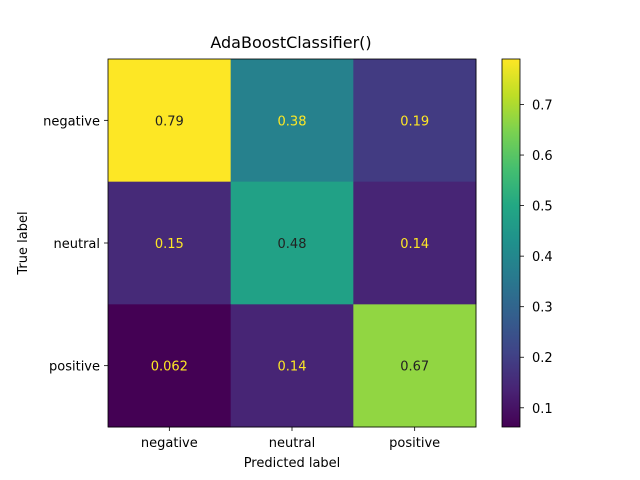  Describe the element at coordinates (292, 443) in the screenshot. I see `x-tick-label-neutral: neutral` at that location.